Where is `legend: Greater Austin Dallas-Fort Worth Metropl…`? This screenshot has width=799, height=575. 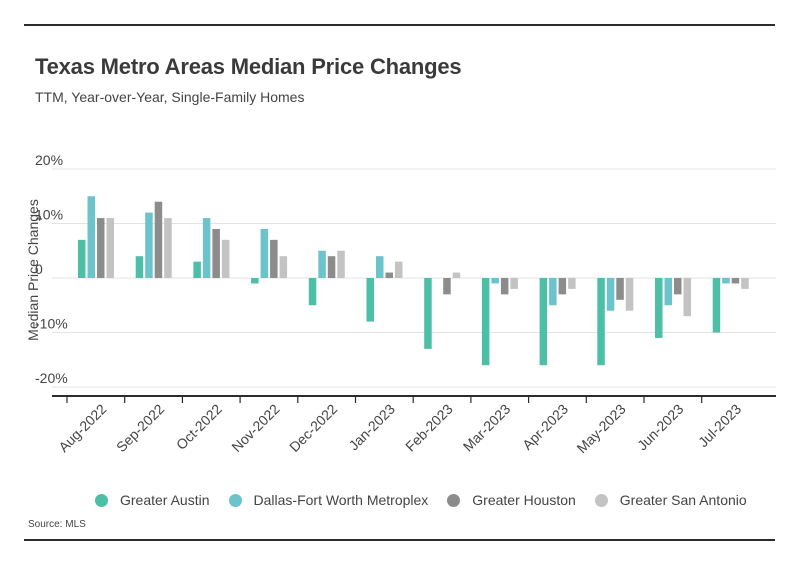 legend: Greater Austin Dallas-Fort Worth Metropl… is located at coordinates (430, 500).